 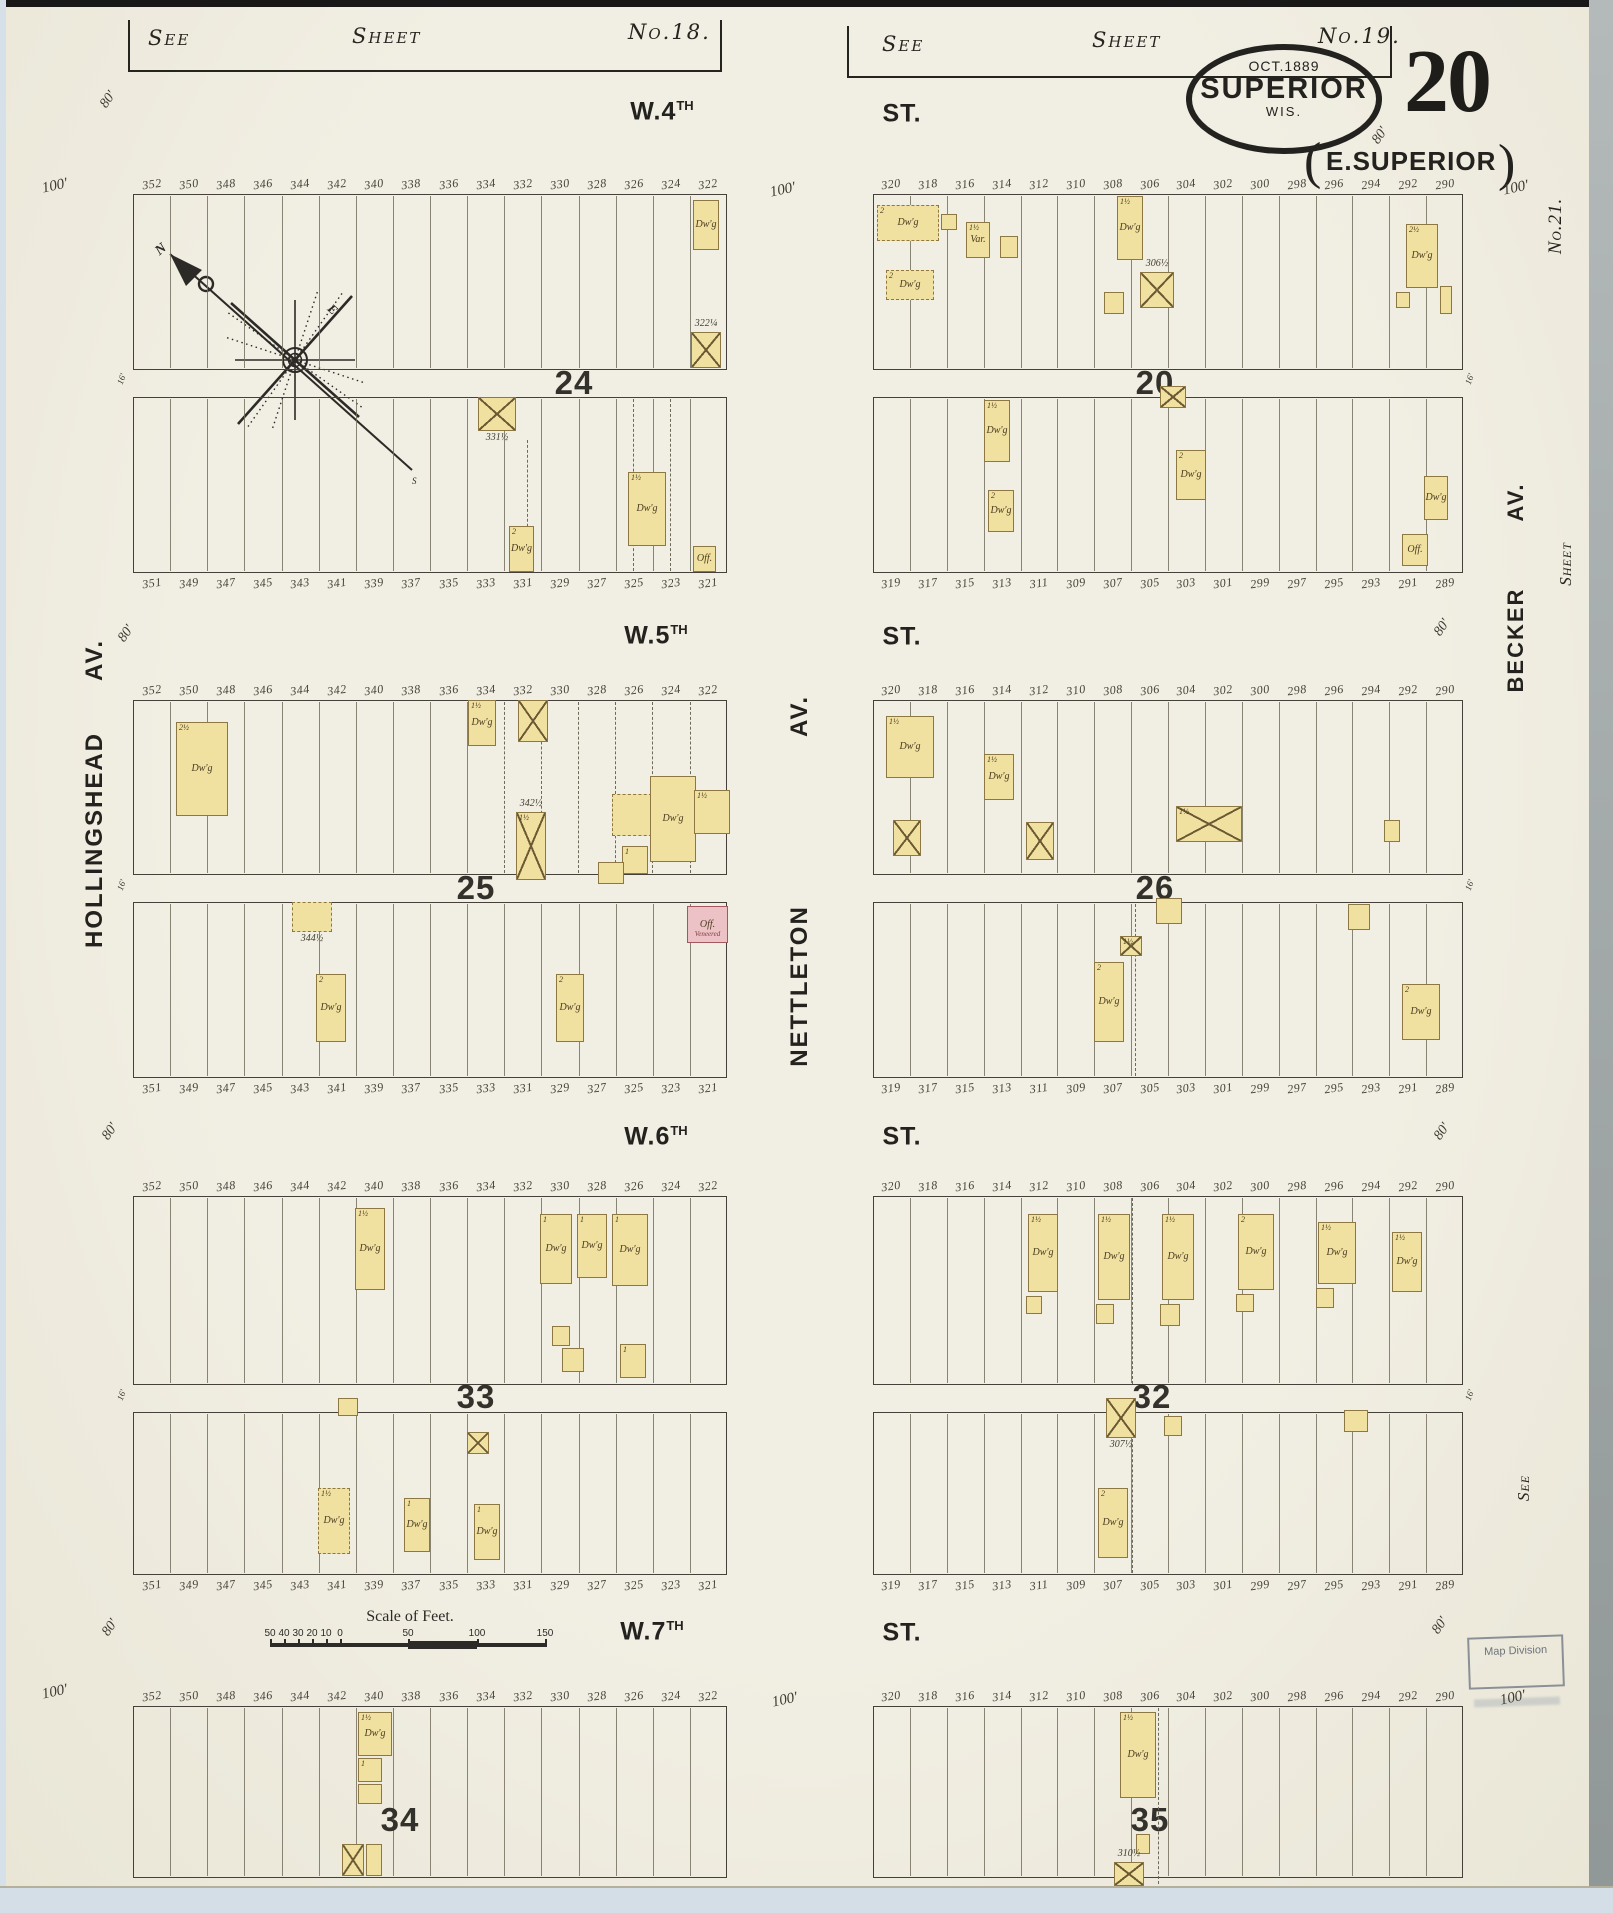 I want to click on lot-number: 346, so click(x=263, y=1696).